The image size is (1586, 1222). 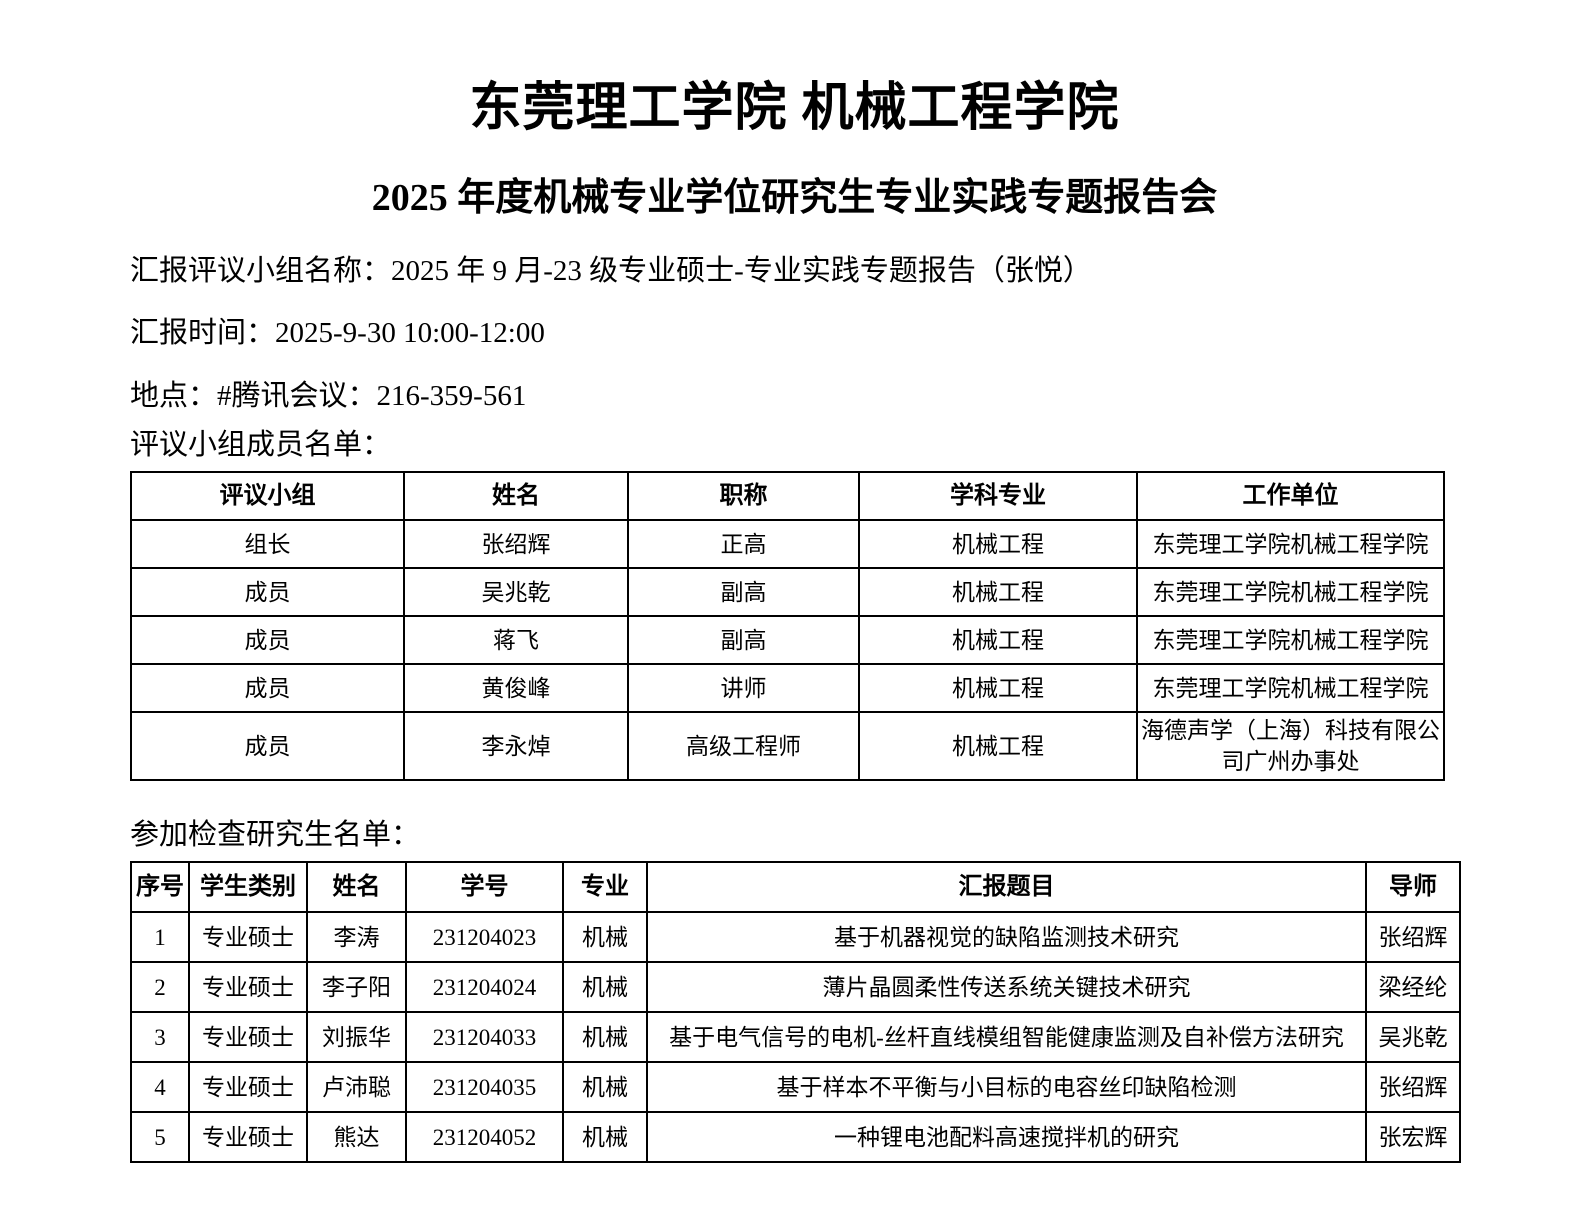 What do you see at coordinates (267, 496) in the screenshot?
I see `column-header: 评议小组` at bounding box center [267, 496].